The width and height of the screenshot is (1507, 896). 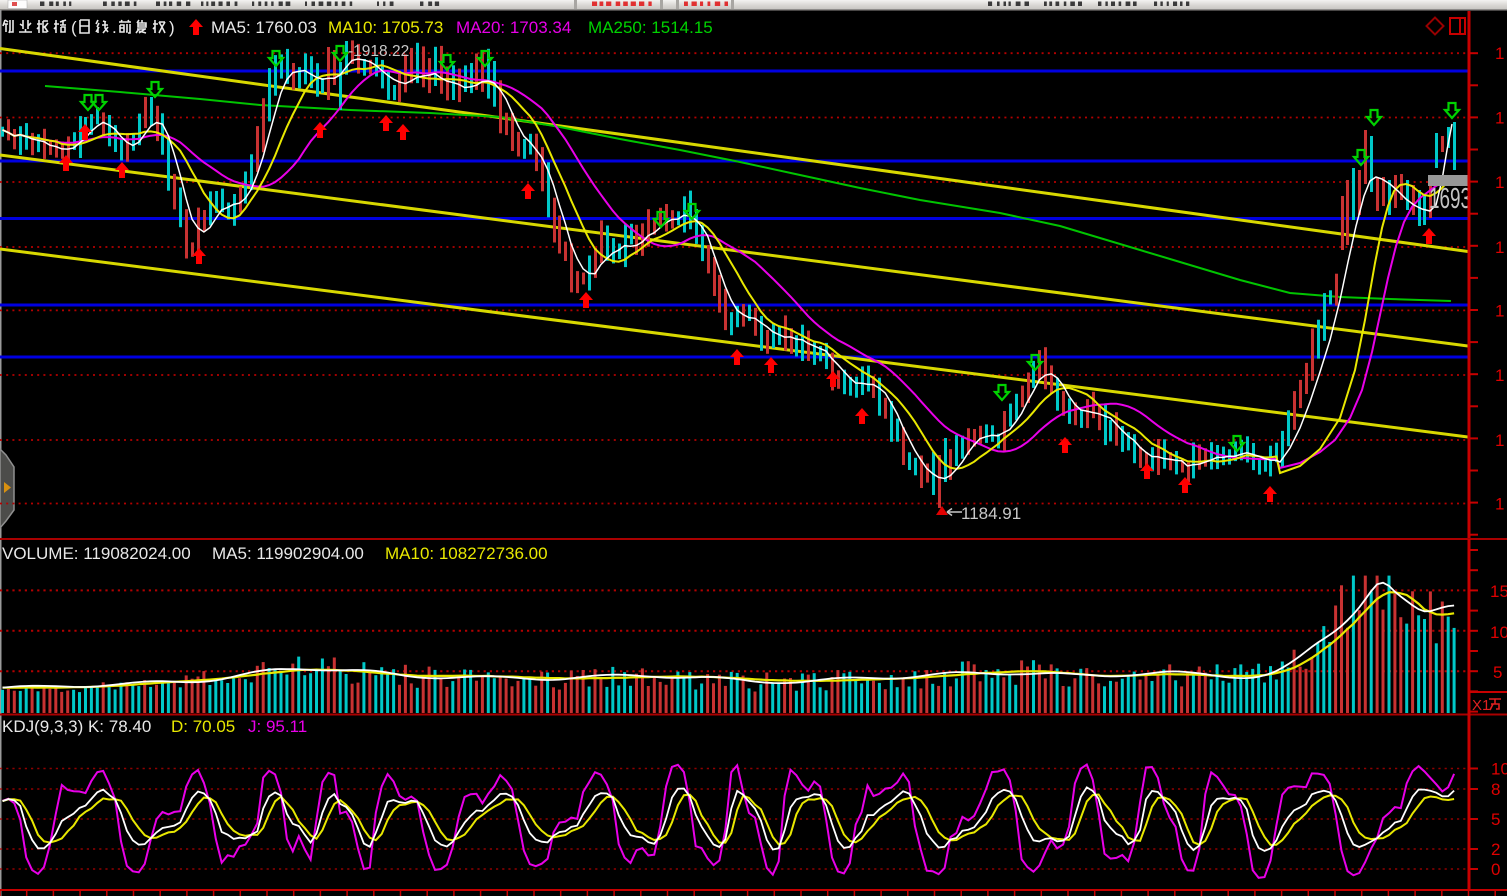 I want to click on svg-text: 1693, so click(x=1450, y=199).